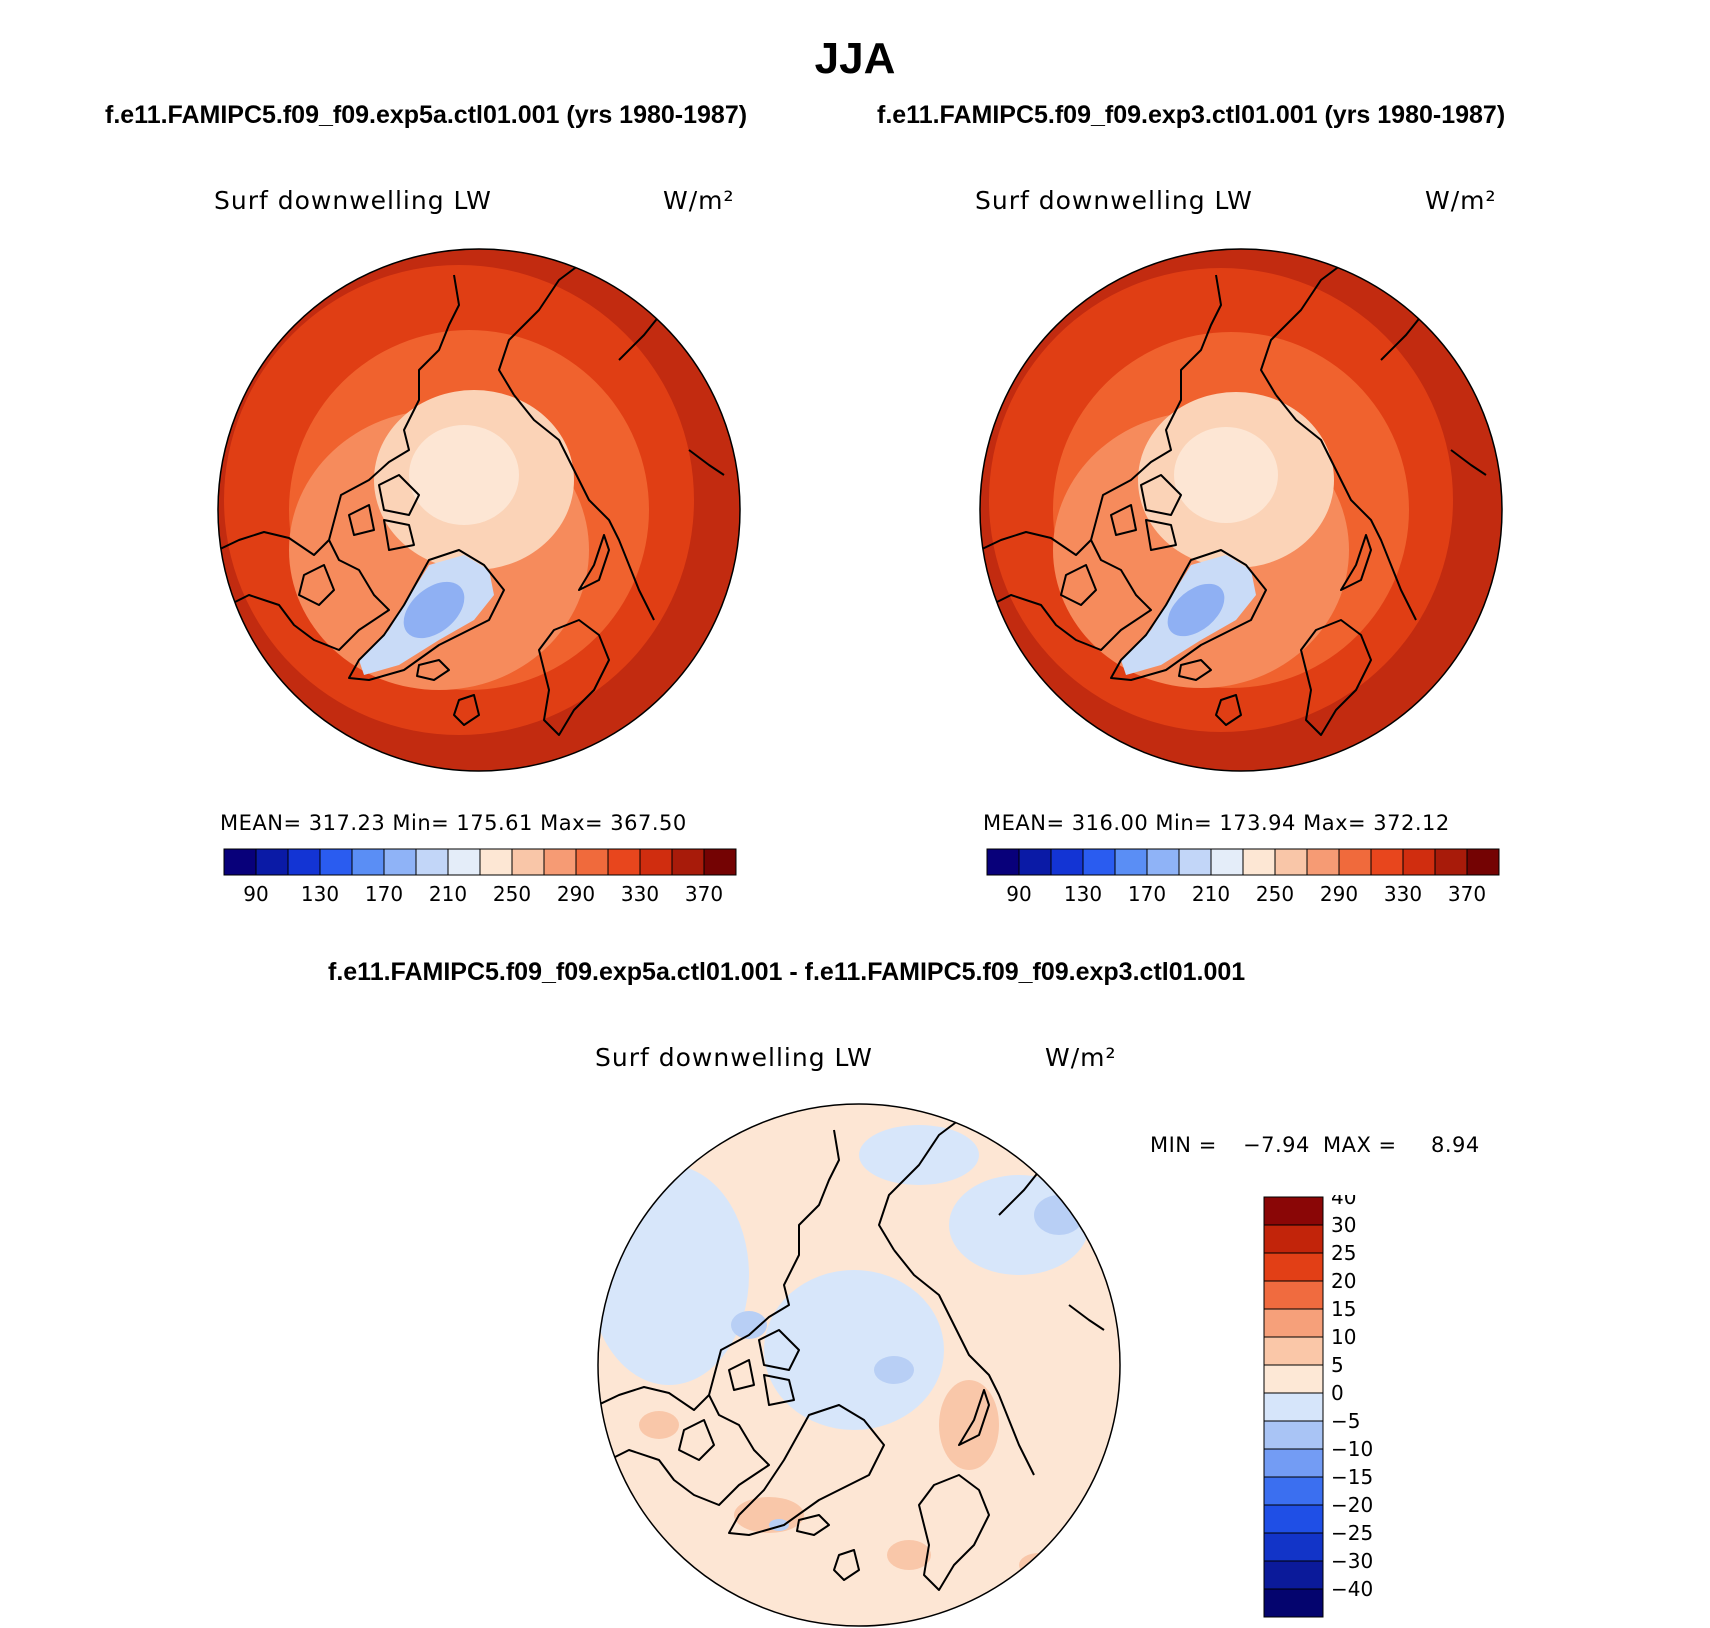 The width and height of the screenshot is (1710, 1628). What do you see at coordinates (480, 877) in the screenshot?
I see `panel-left-colorbar: 90 130 170 210 250 290 330 370` at bounding box center [480, 877].